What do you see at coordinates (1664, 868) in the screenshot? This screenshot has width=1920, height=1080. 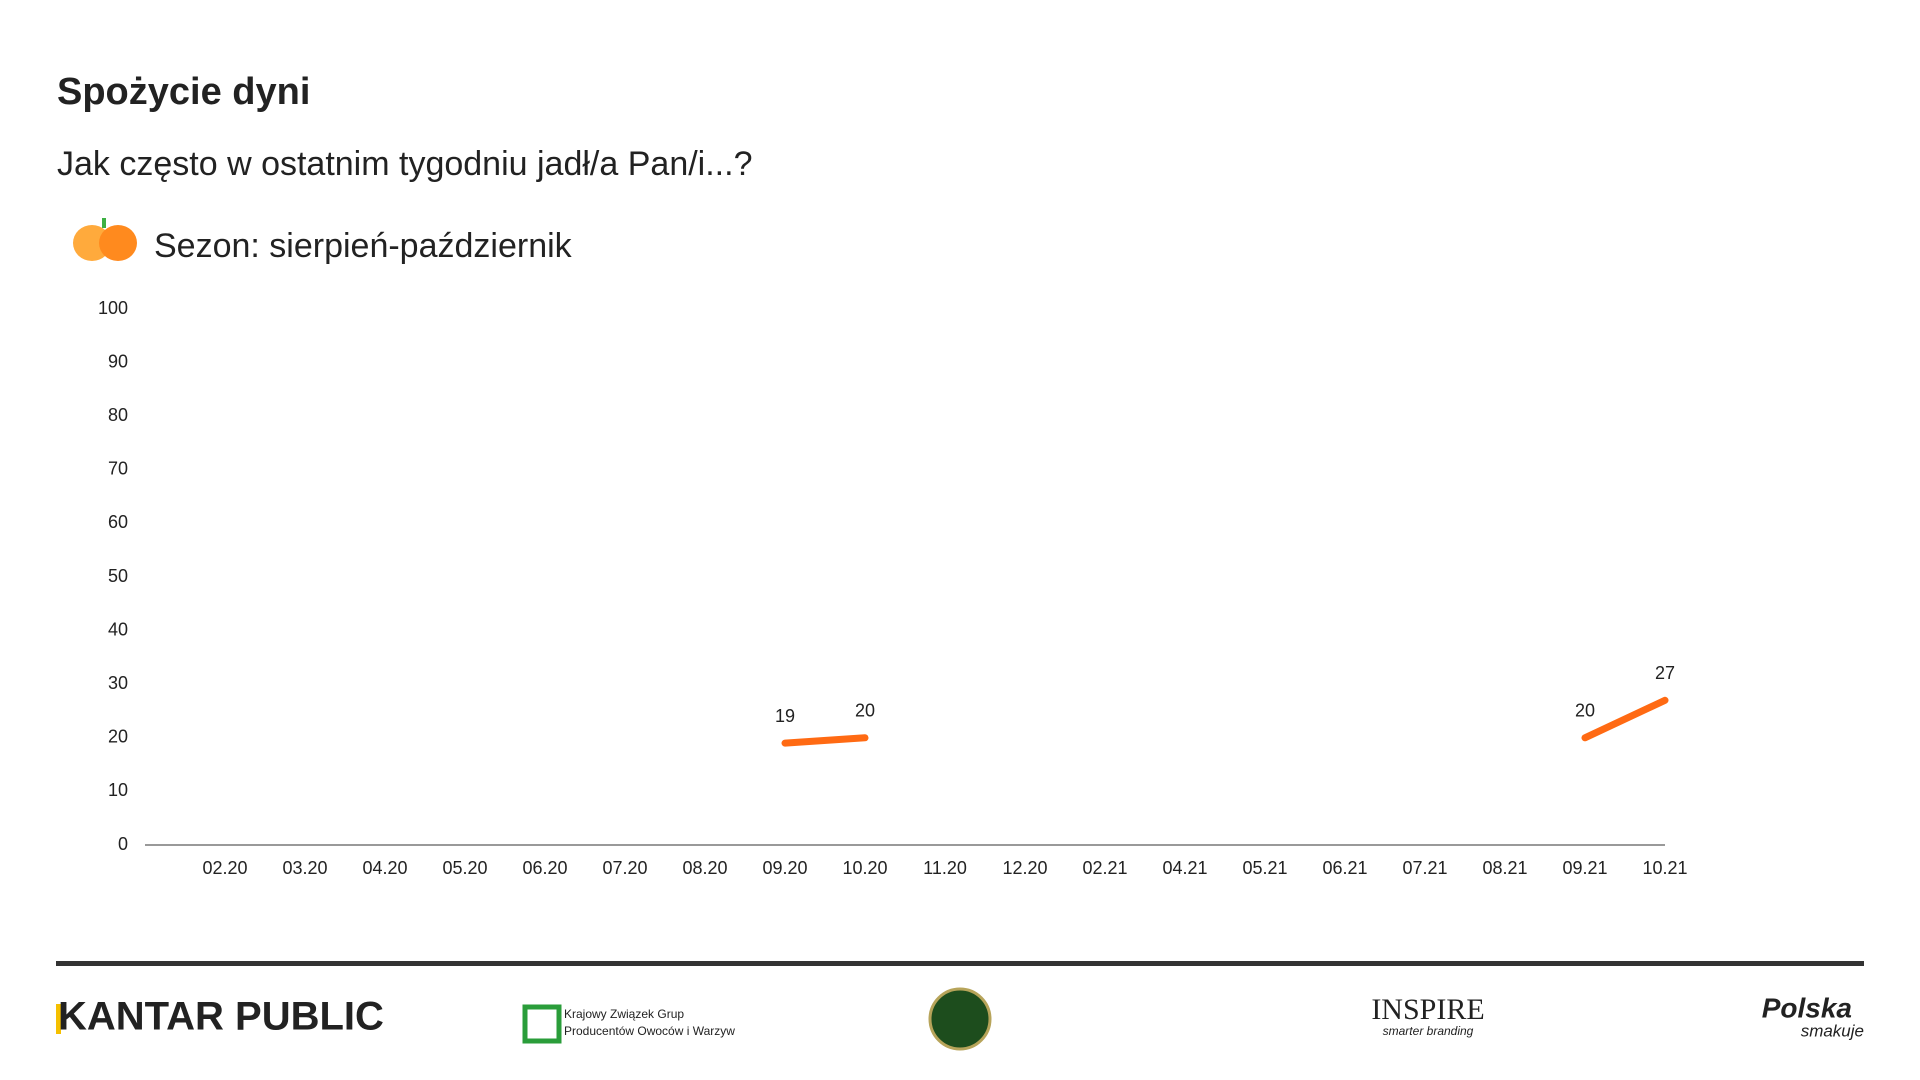 I see `x-tick-label: 10.21` at bounding box center [1664, 868].